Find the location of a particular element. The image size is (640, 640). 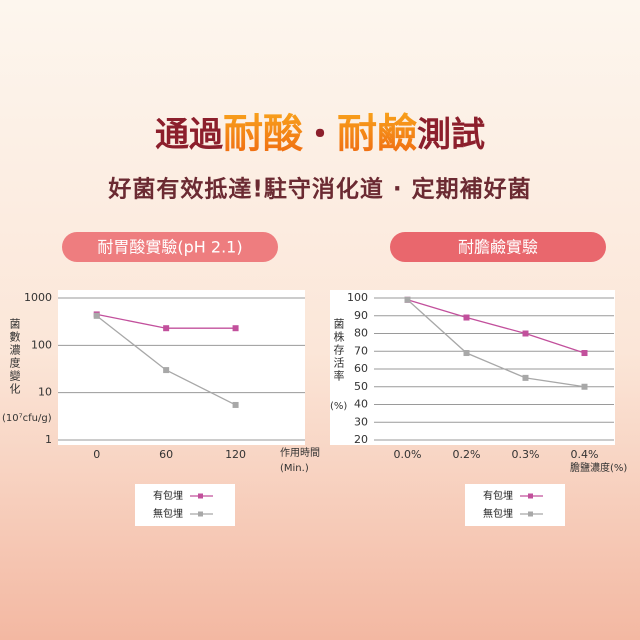

x-axis-label: (Min.) is located at coordinates (294, 468).